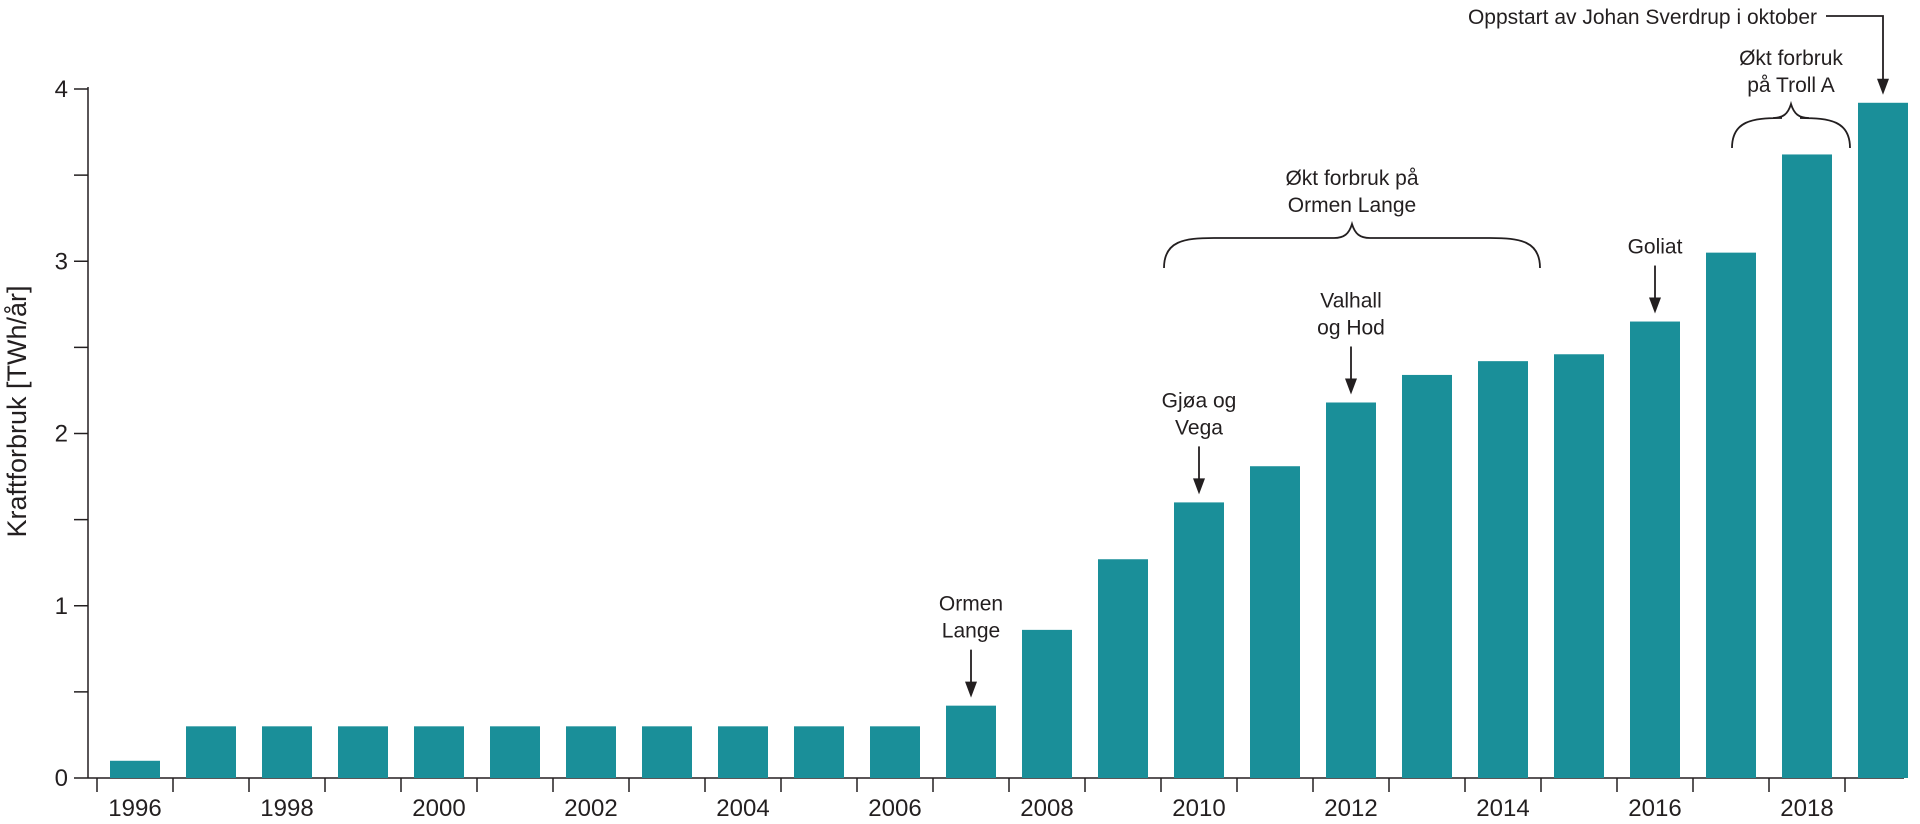 The width and height of the screenshot is (1920, 824). I want to click on bar-2008, so click(1047, 703).